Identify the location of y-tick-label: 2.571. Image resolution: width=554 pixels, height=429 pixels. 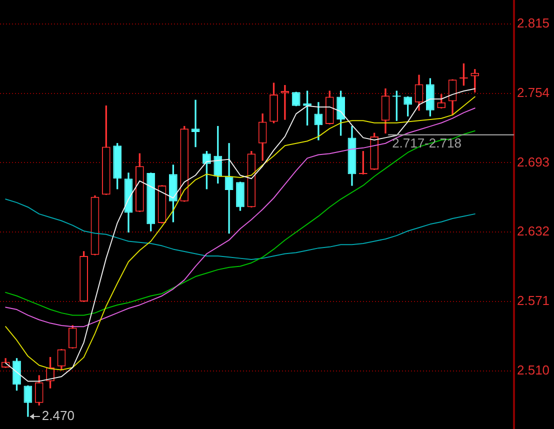
(533, 300).